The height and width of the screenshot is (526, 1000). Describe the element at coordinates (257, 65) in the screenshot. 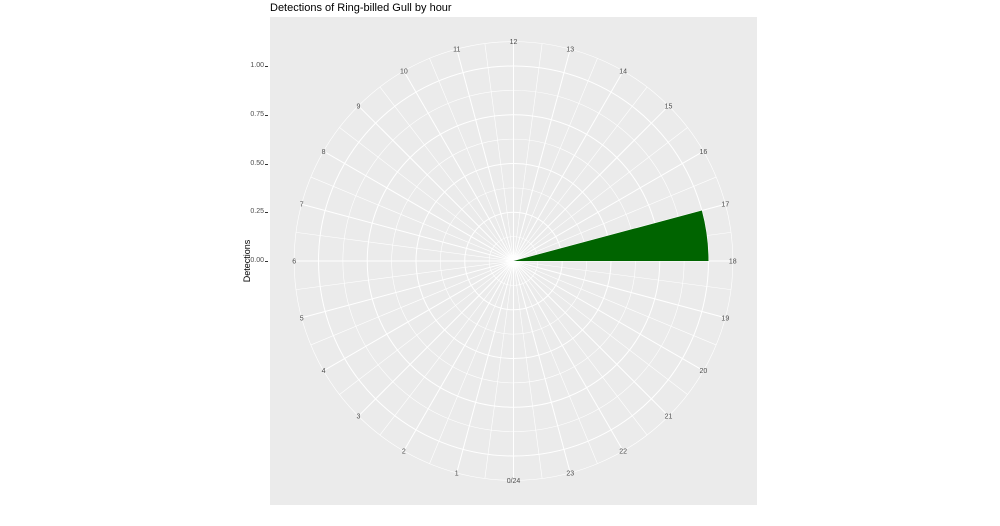

I see `y-tick-label: 1.00` at that location.